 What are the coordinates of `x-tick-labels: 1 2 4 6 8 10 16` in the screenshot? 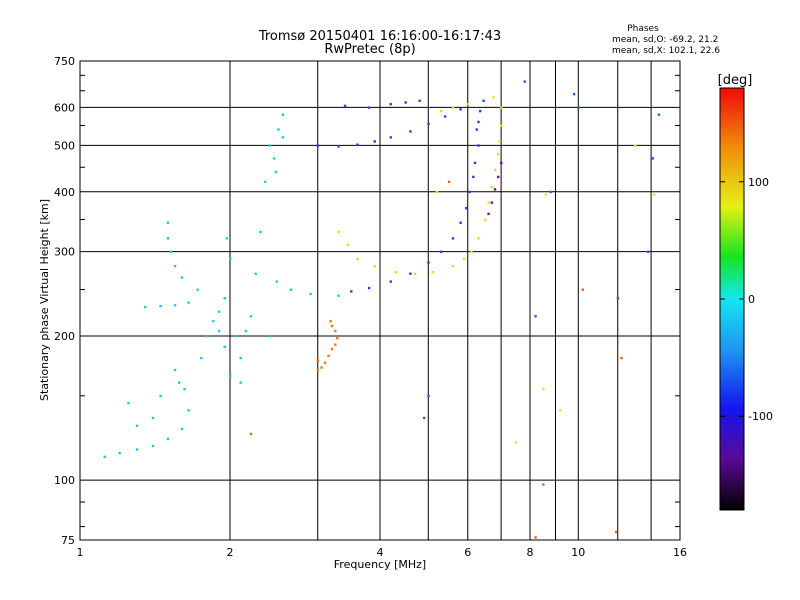 It's located at (382, 552).